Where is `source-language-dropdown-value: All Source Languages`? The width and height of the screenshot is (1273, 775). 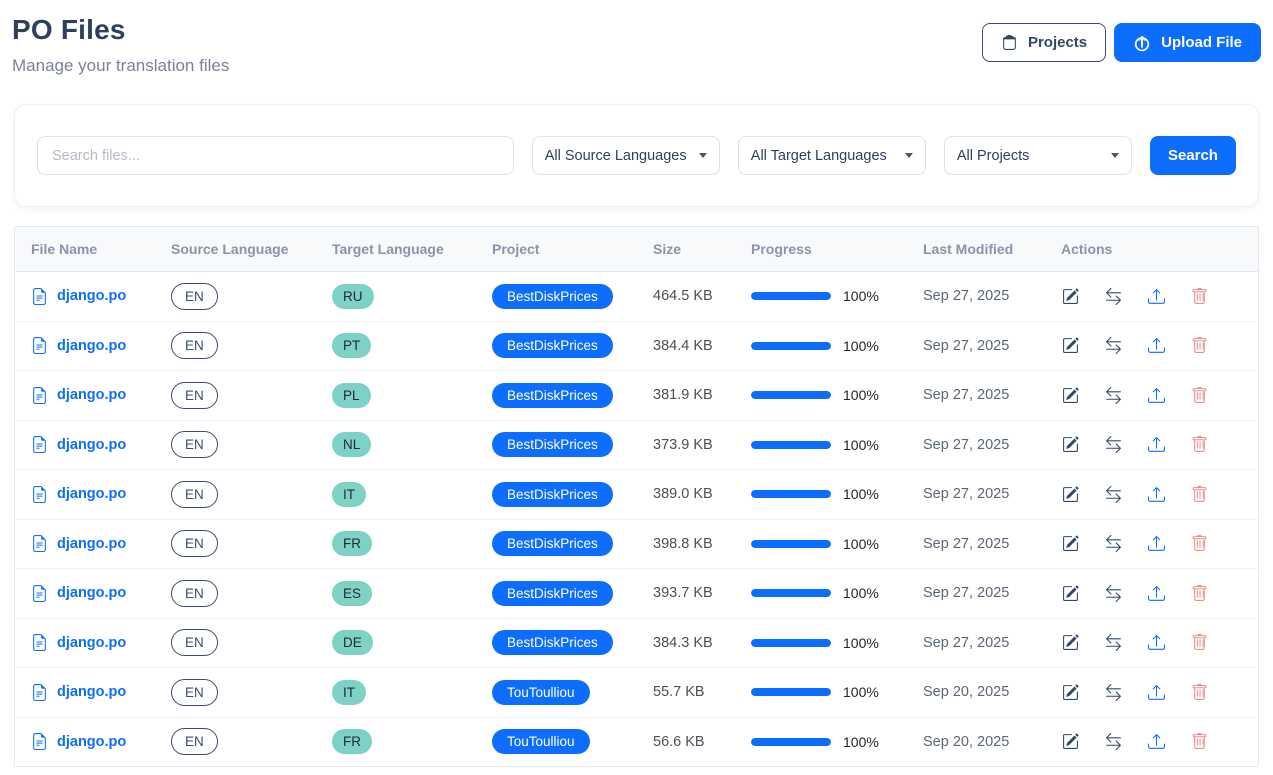
source-language-dropdown-value: All Source Languages is located at coordinates (615, 155).